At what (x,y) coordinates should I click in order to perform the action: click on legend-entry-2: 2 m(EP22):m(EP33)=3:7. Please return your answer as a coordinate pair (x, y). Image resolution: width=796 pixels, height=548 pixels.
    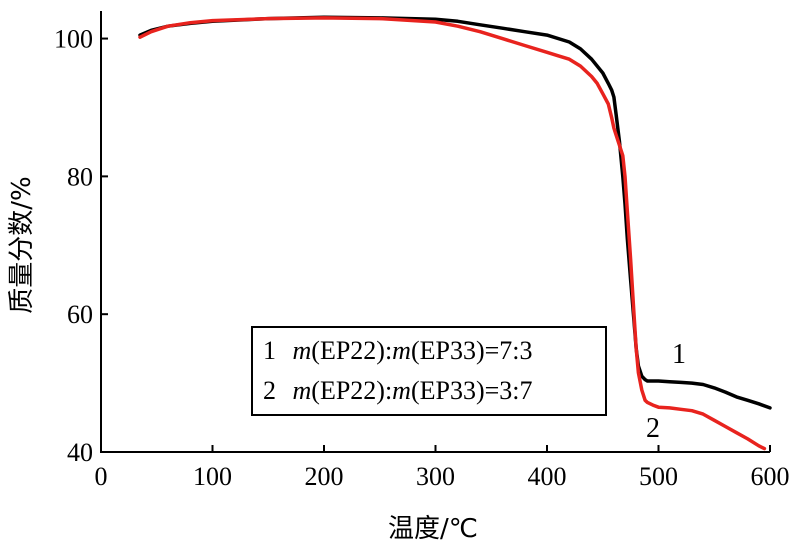
    Looking at the image, I should click on (398, 390).